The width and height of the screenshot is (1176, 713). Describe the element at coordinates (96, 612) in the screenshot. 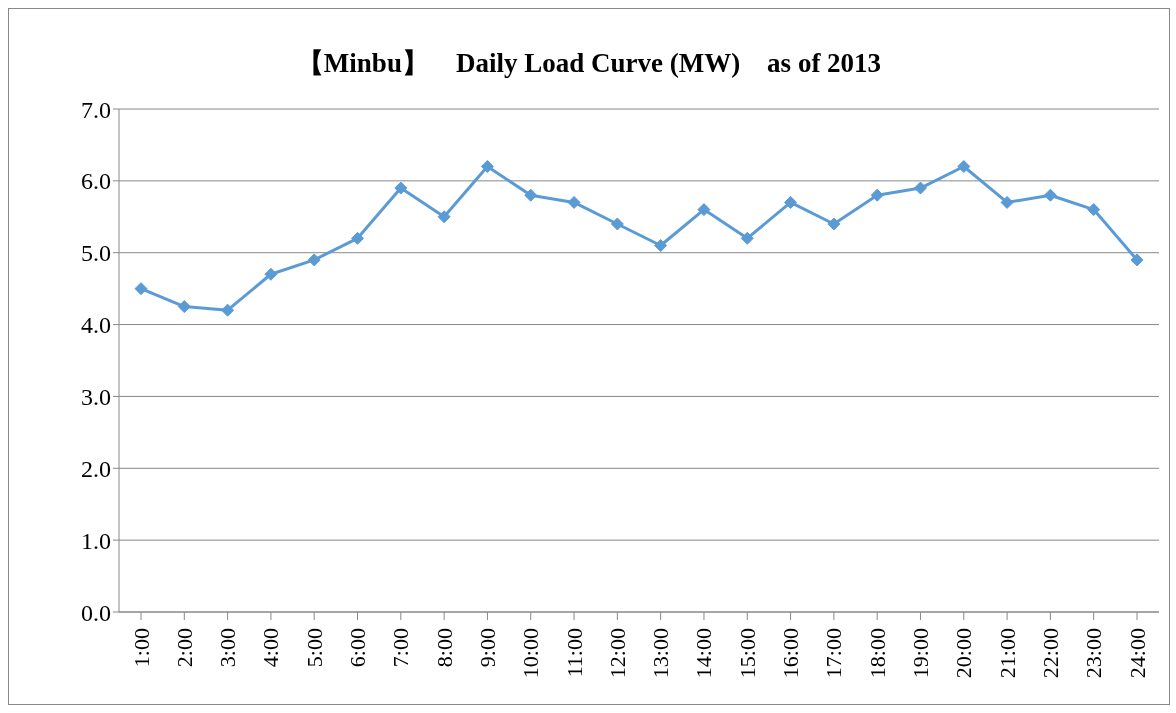

I see `y-tick-label: 0.0` at that location.